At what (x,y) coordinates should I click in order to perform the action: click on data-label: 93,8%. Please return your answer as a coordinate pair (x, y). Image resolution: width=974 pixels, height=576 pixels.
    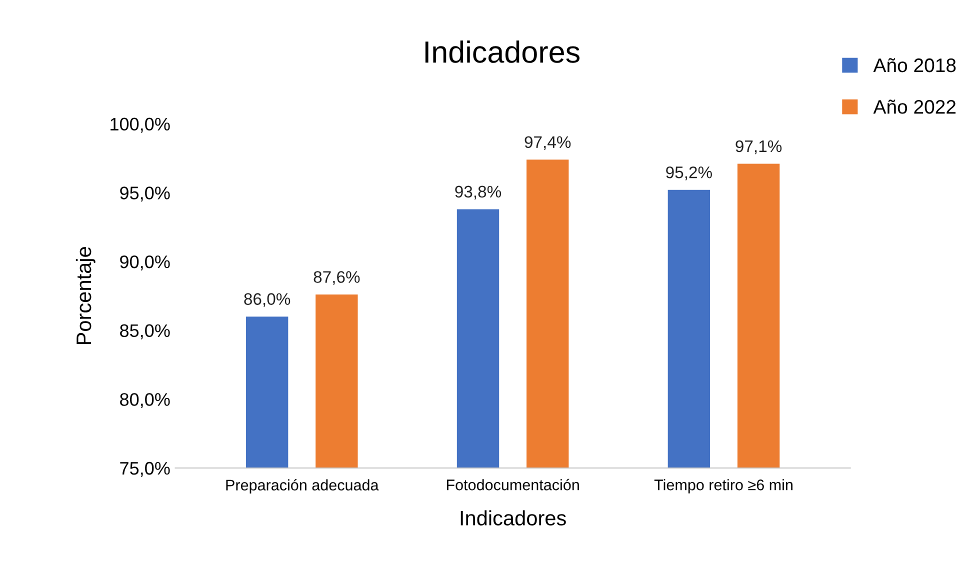
    Looking at the image, I should click on (478, 193).